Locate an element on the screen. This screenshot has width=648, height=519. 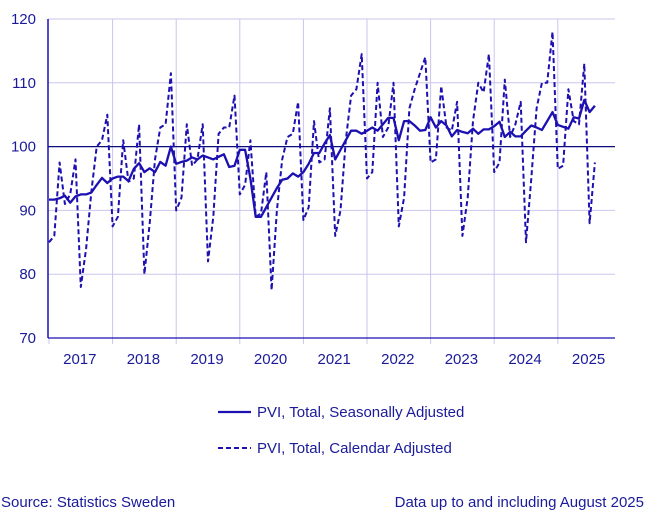
x-tick-label: 2023 is located at coordinates (461, 359).